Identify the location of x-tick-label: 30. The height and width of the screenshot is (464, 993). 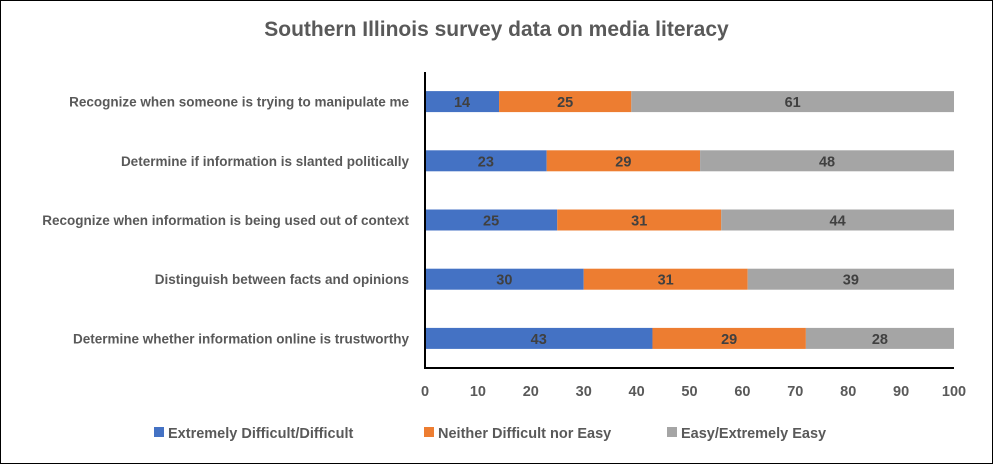
(584, 392).